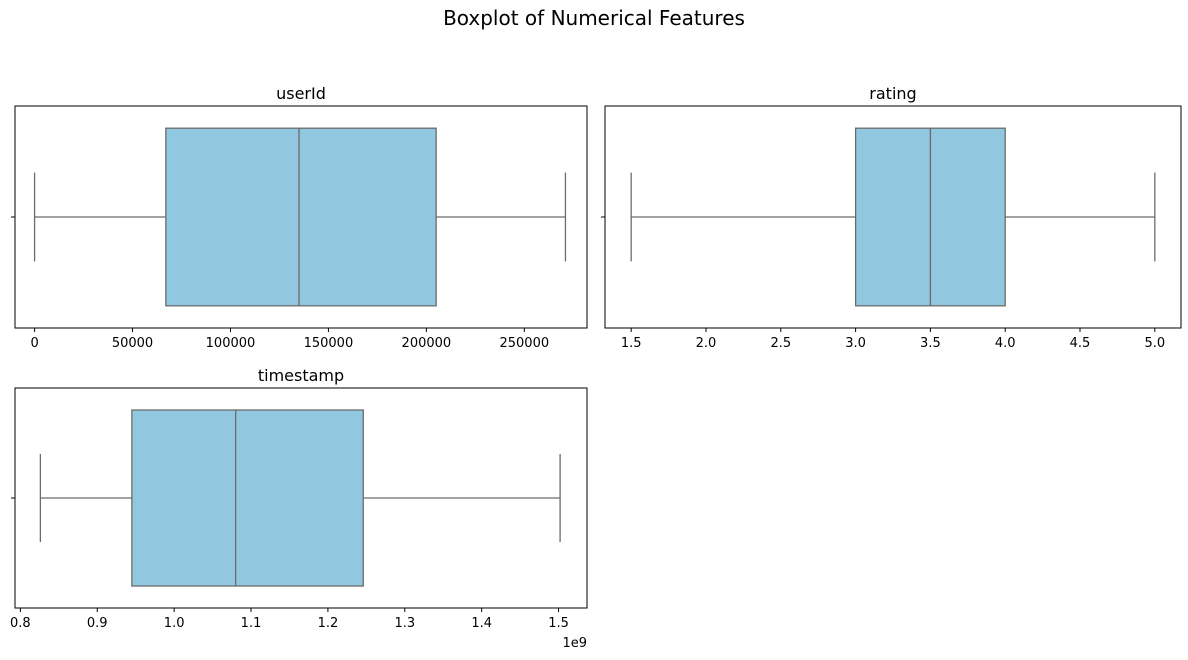 This screenshot has height=660, width=1188. What do you see at coordinates (855, 343) in the screenshot?
I see `x-tick-label: 3.0` at bounding box center [855, 343].